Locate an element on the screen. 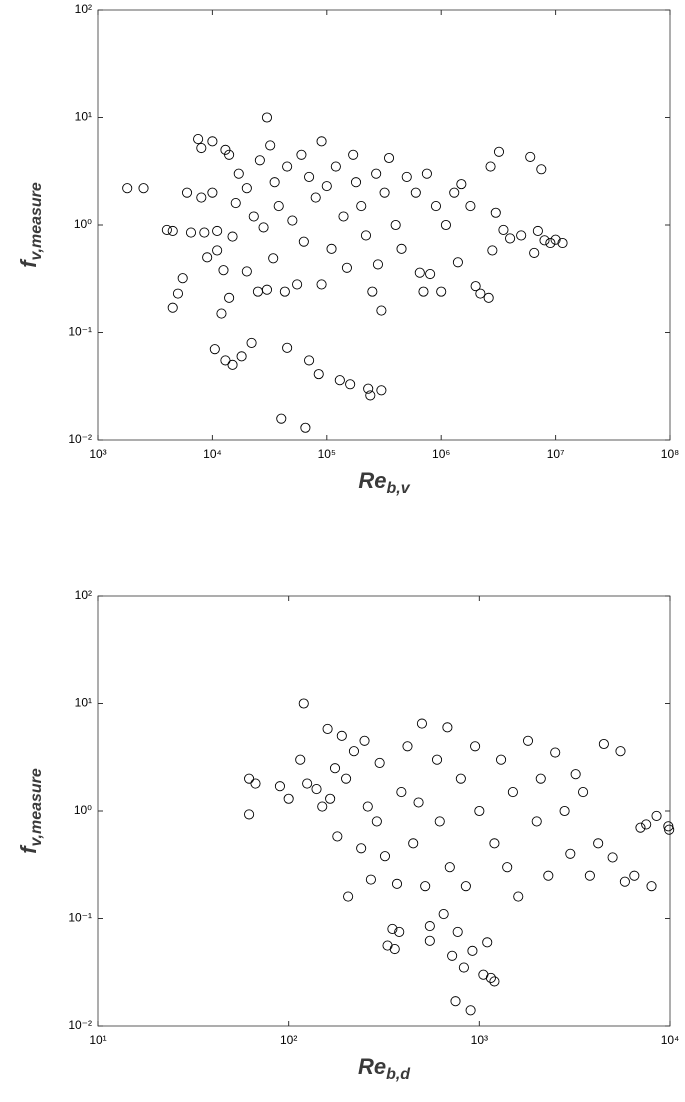  y-axis-title-main: f is located at coordinates (28, 849).